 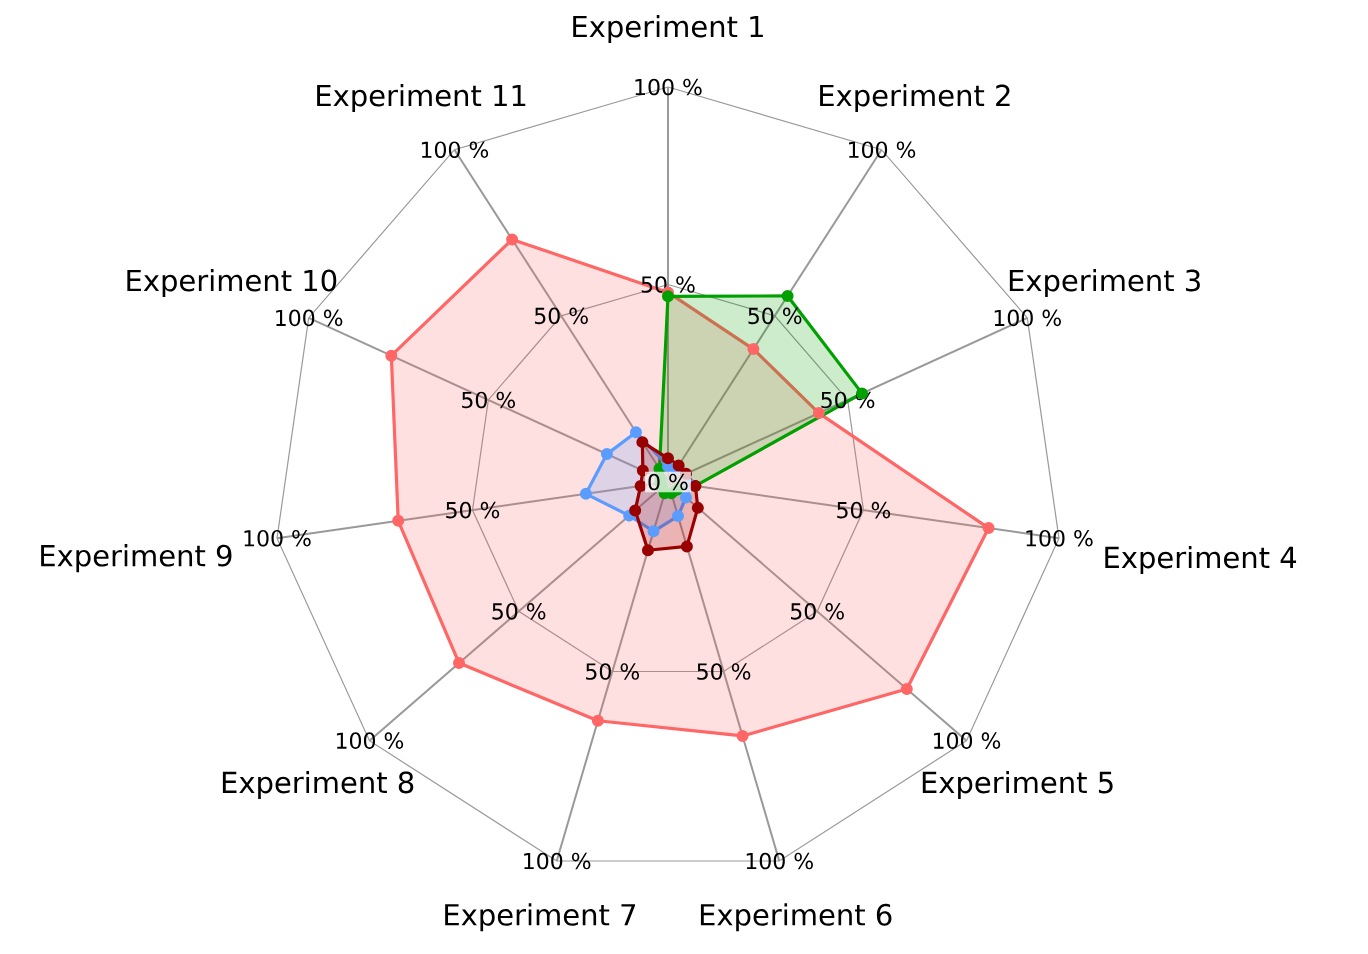 What do you see at coordinates (540, 917) in the screenshot?
I see `spoke-label: Experiment 7` at bounding box center [540, 917].